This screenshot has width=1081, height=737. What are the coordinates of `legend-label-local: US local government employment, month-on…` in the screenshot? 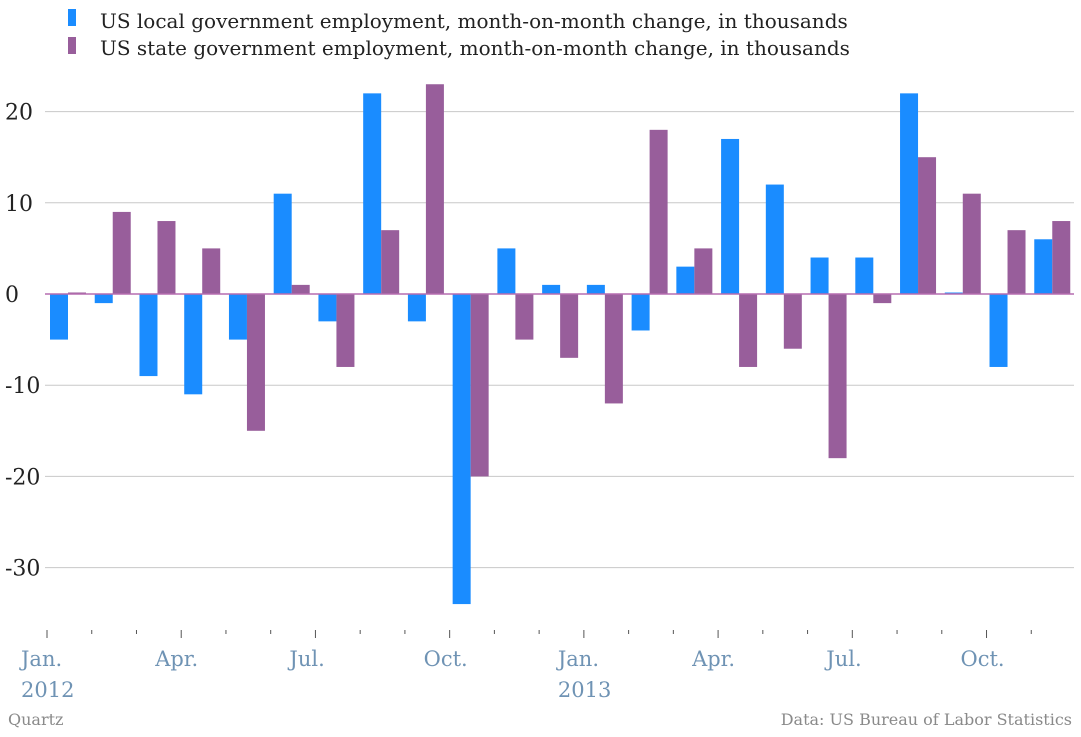 It's located at (474, 21).